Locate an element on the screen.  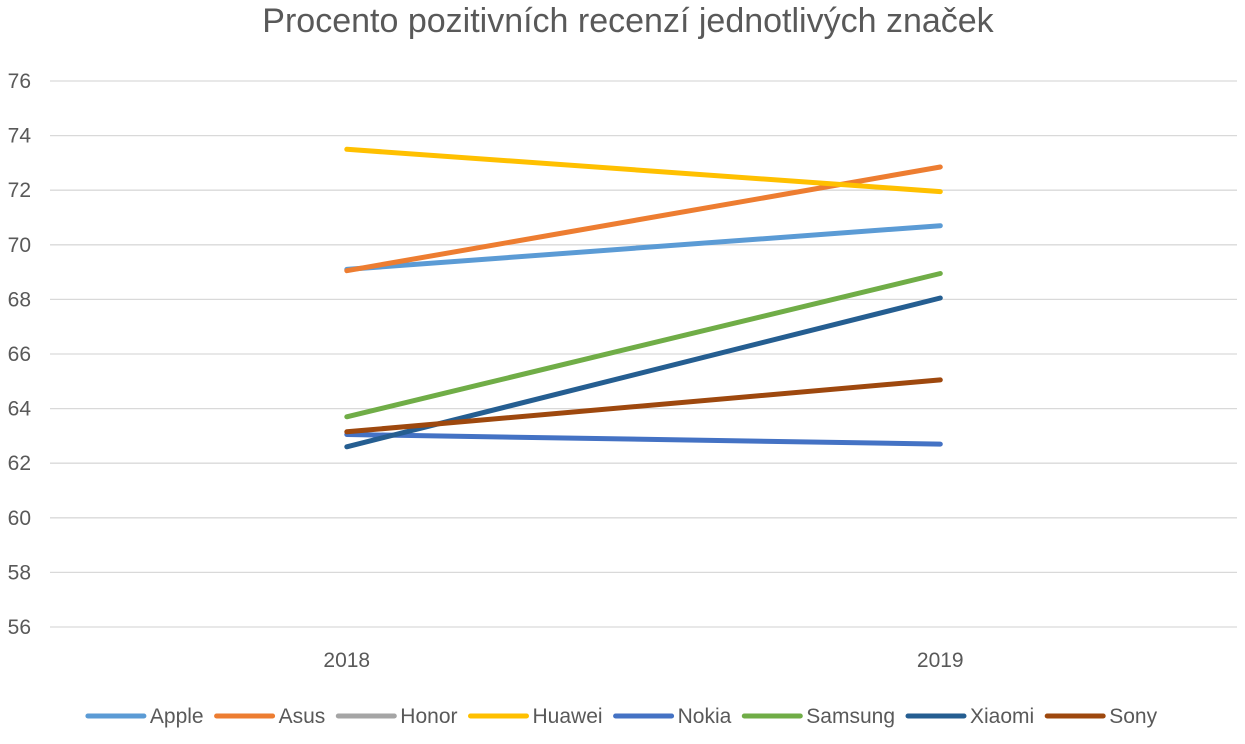
legend-item-nokia: Nokia is located at coordinates (672, 716).